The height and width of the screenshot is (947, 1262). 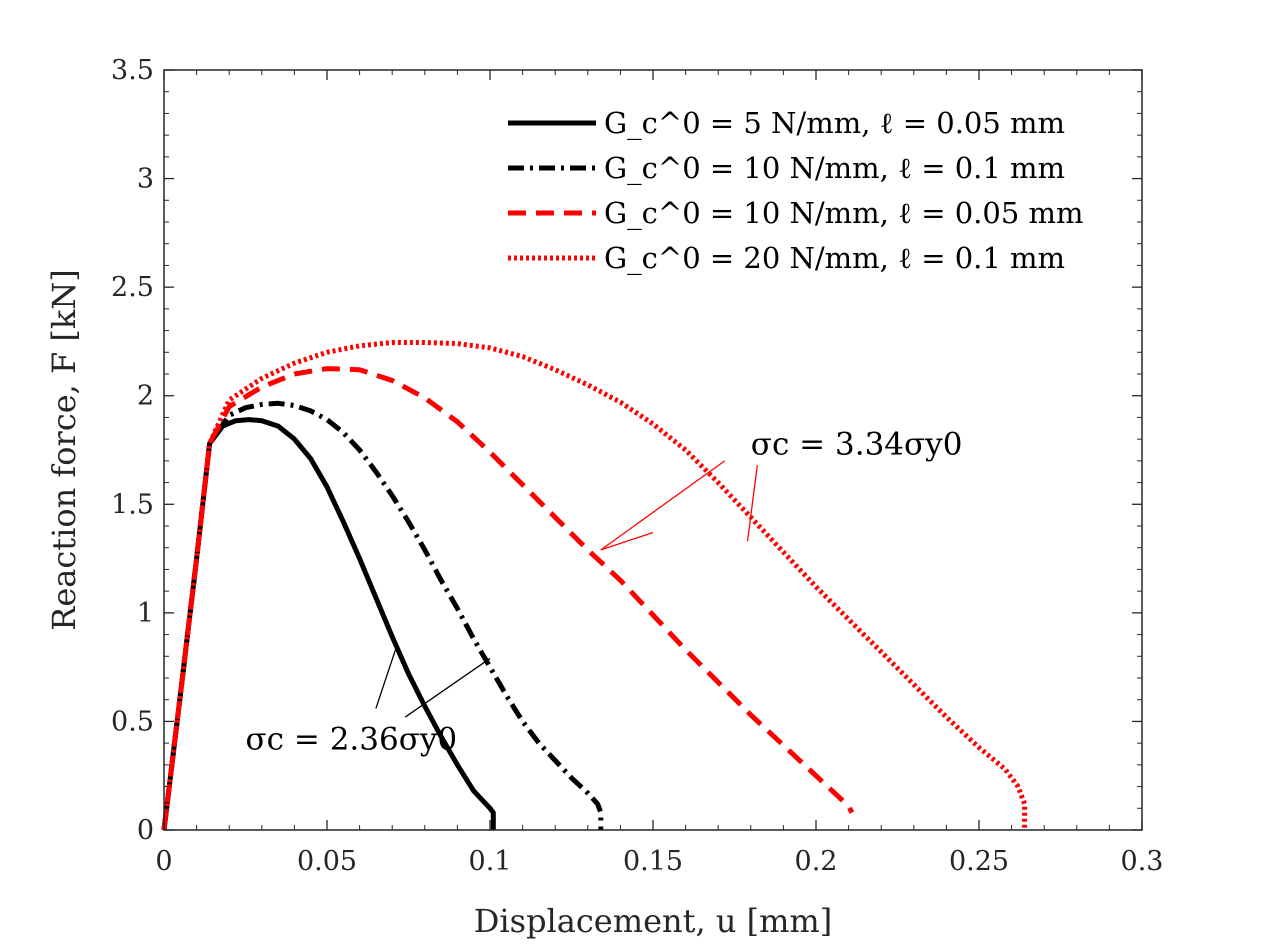 I want to click on legend-label-2: G_c^0 = 10 N/mm, ℓ = 0.1 mm, so click(x=834, y=168).